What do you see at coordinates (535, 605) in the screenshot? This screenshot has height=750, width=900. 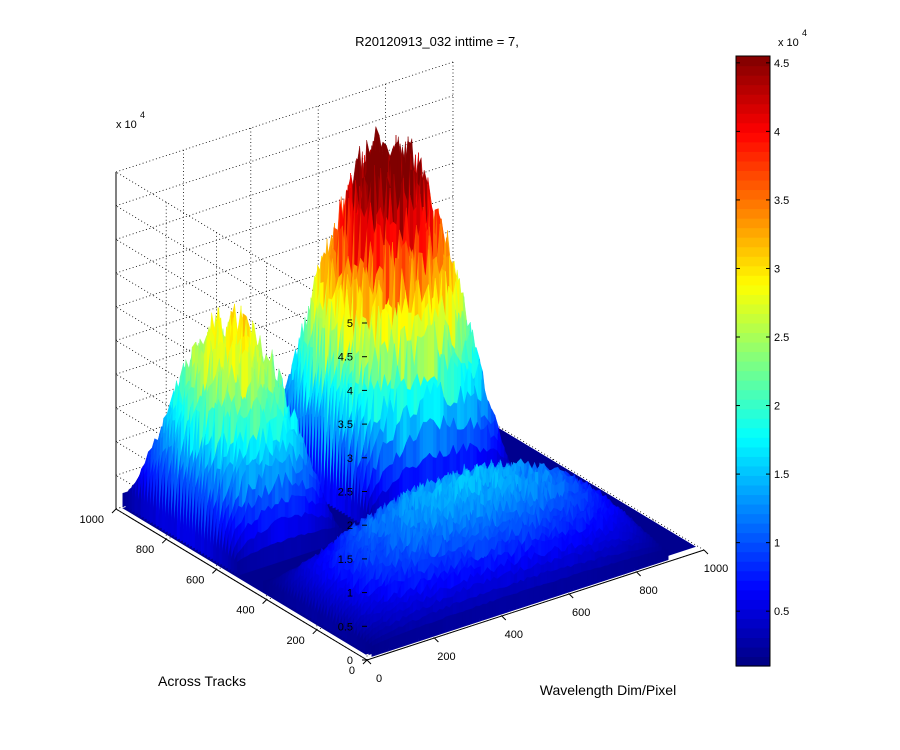 I see `x-axis-line` at bounding box center [535, 605].